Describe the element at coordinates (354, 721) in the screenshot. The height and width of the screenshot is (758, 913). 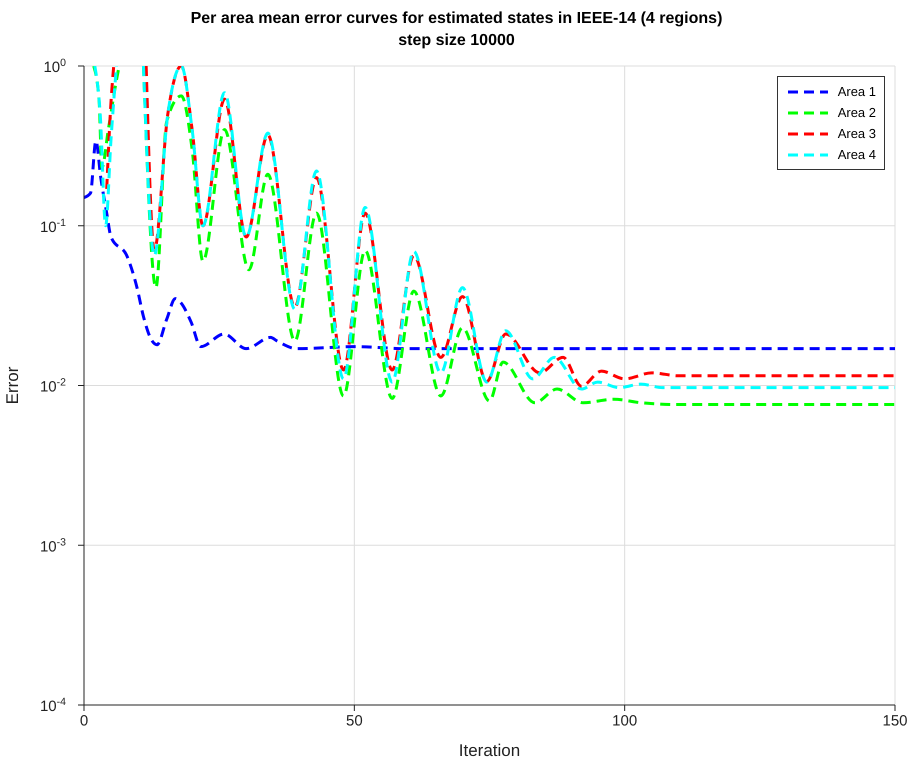
I see `x-tick-label: 50` at that location.